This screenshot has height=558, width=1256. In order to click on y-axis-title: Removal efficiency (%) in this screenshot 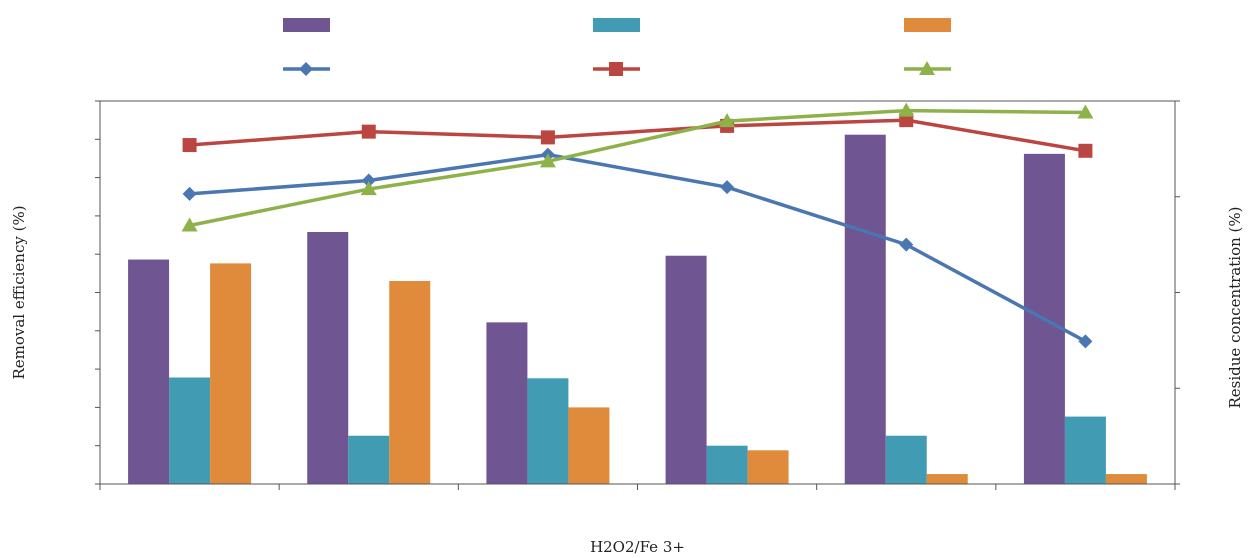, I will do `click(19, 292)`.